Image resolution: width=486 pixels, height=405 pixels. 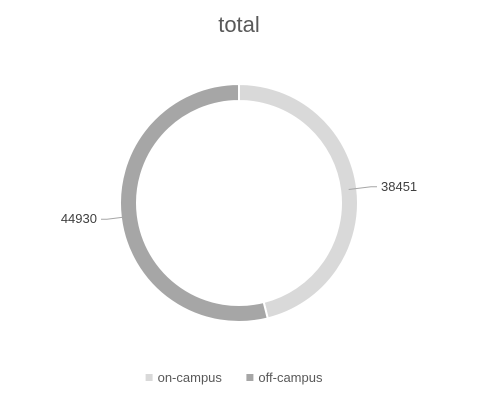 I want to click on legend-label-on-campus: on-campus, so click(x=190, y=377).